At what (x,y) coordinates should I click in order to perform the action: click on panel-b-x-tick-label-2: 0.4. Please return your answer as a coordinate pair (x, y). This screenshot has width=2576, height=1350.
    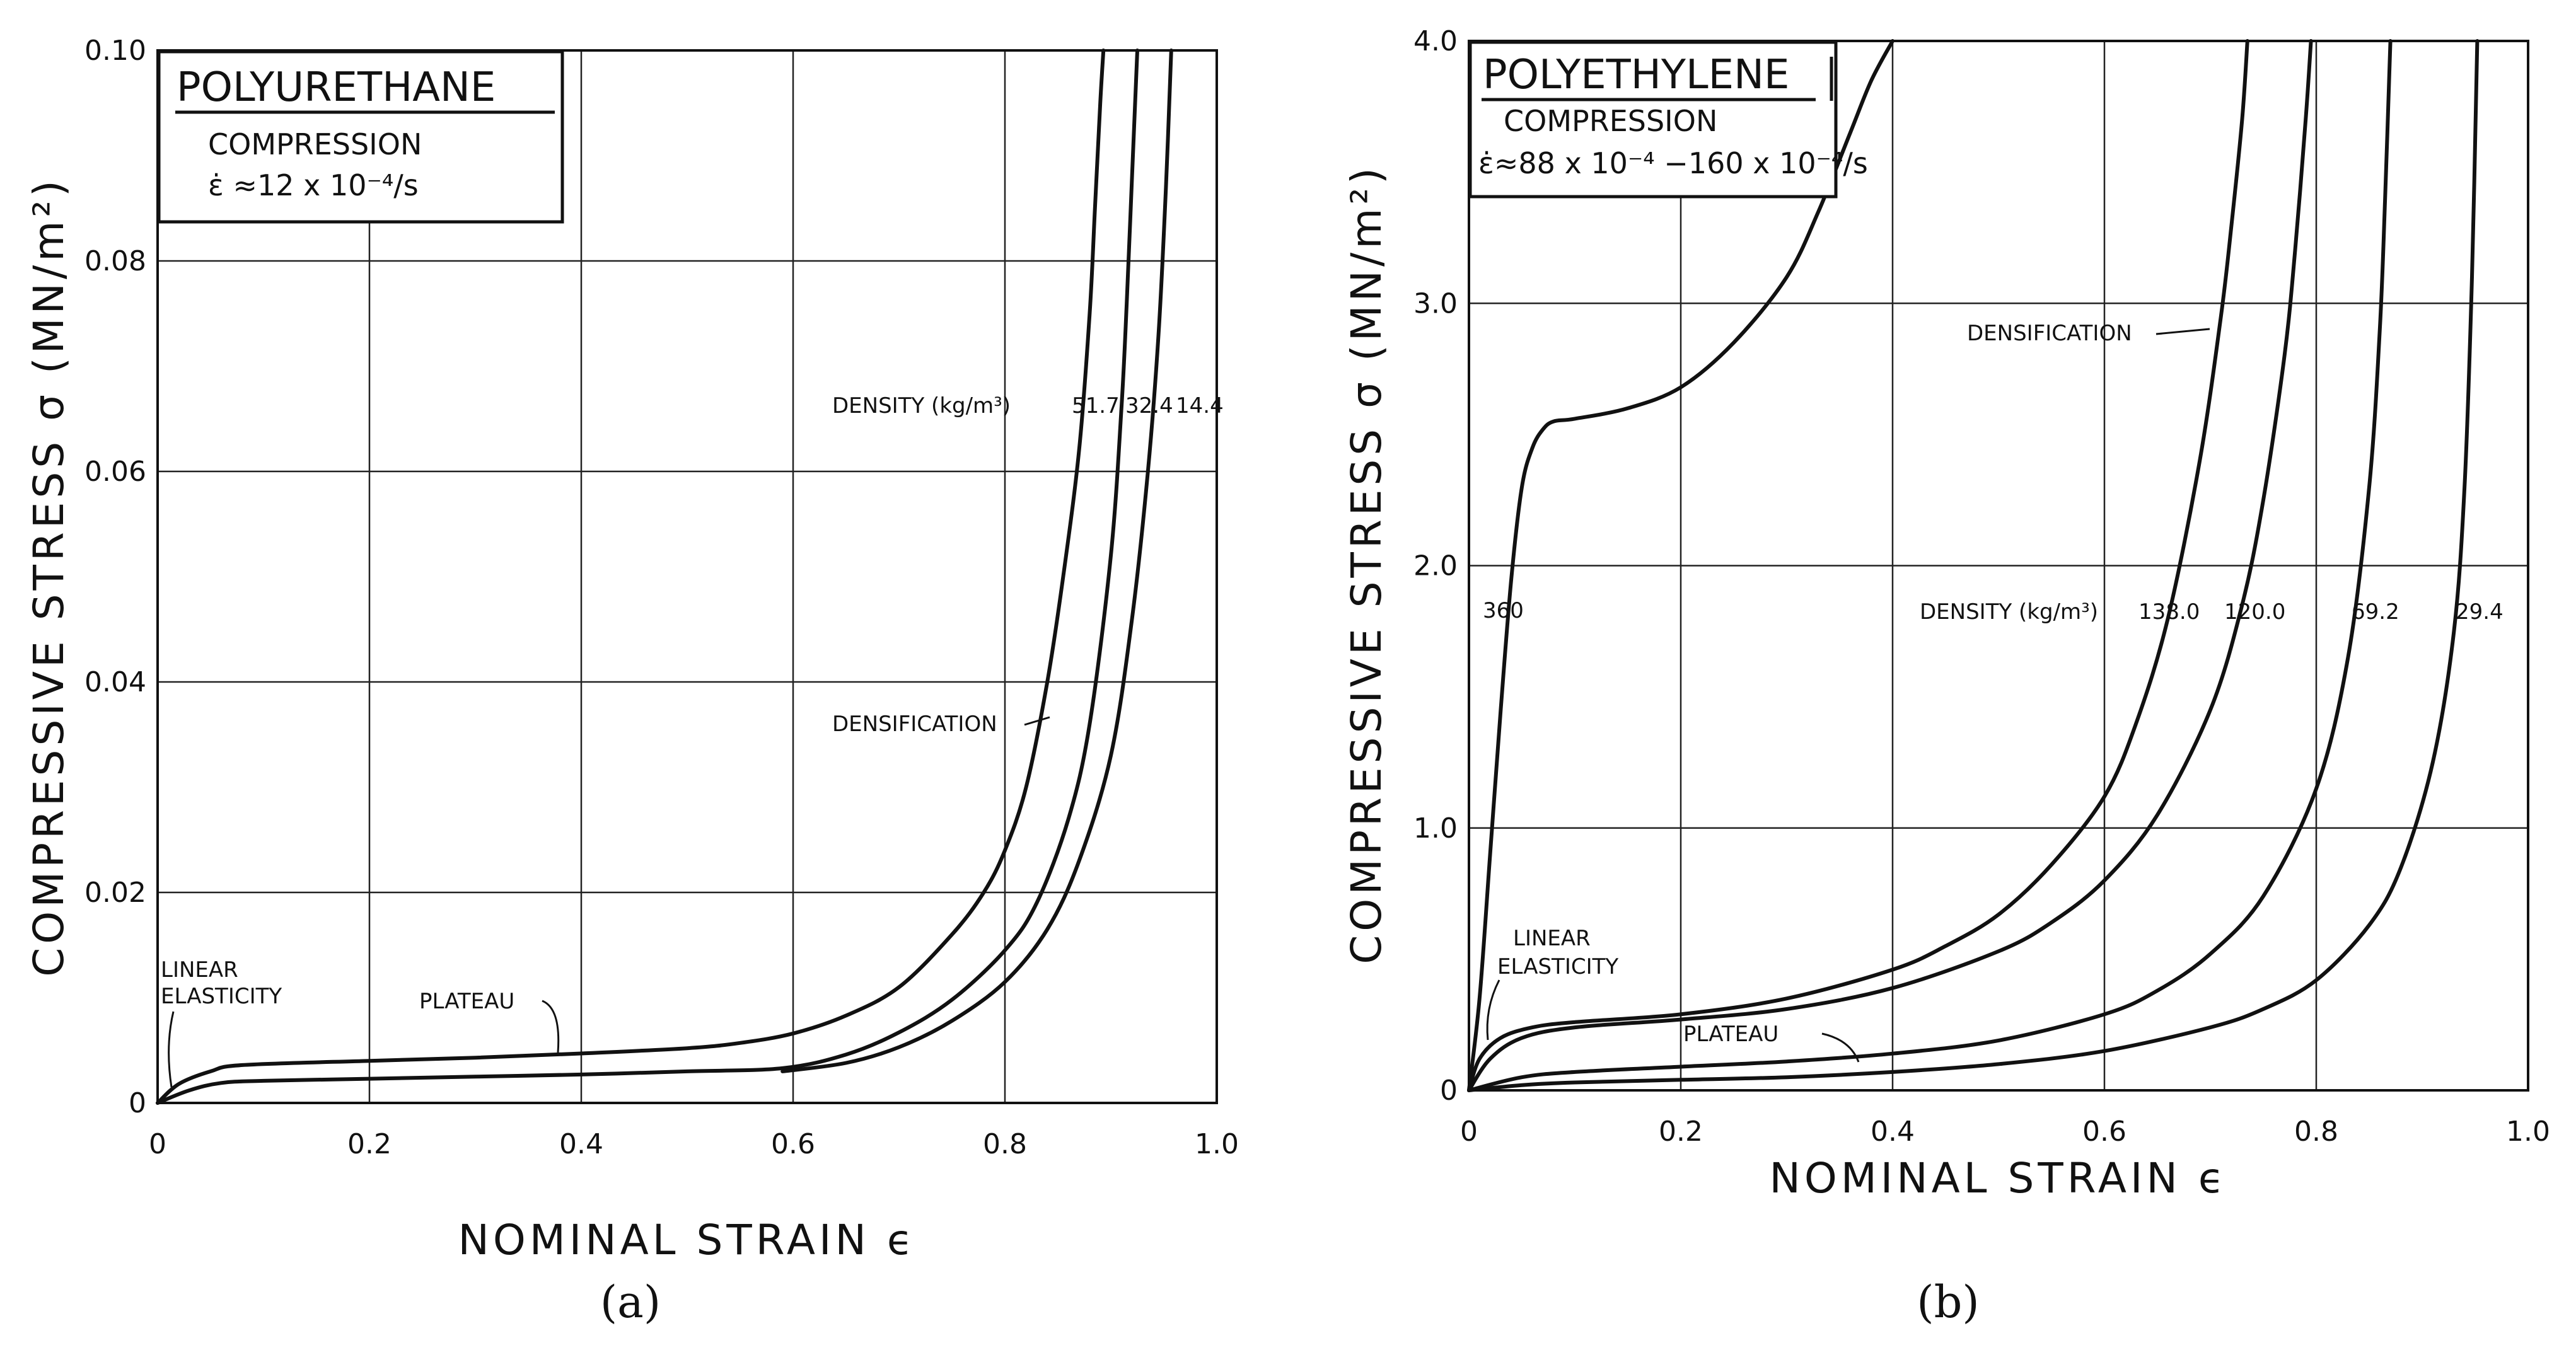
    Looking at the image, I should click on (1893, 1132).